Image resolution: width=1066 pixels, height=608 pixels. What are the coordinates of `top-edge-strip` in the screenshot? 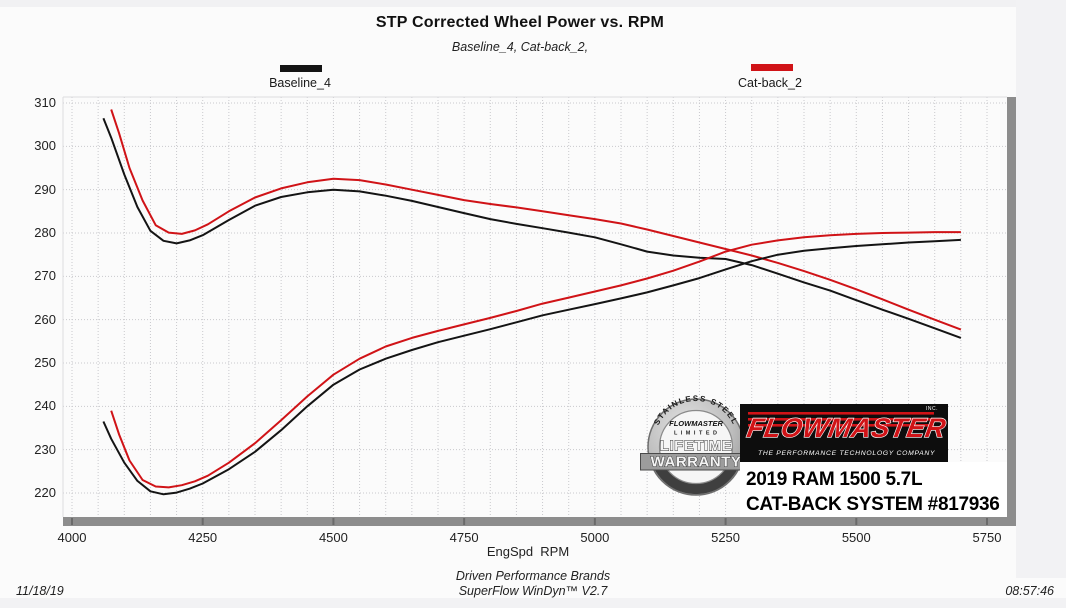 It's located at (533, 3).